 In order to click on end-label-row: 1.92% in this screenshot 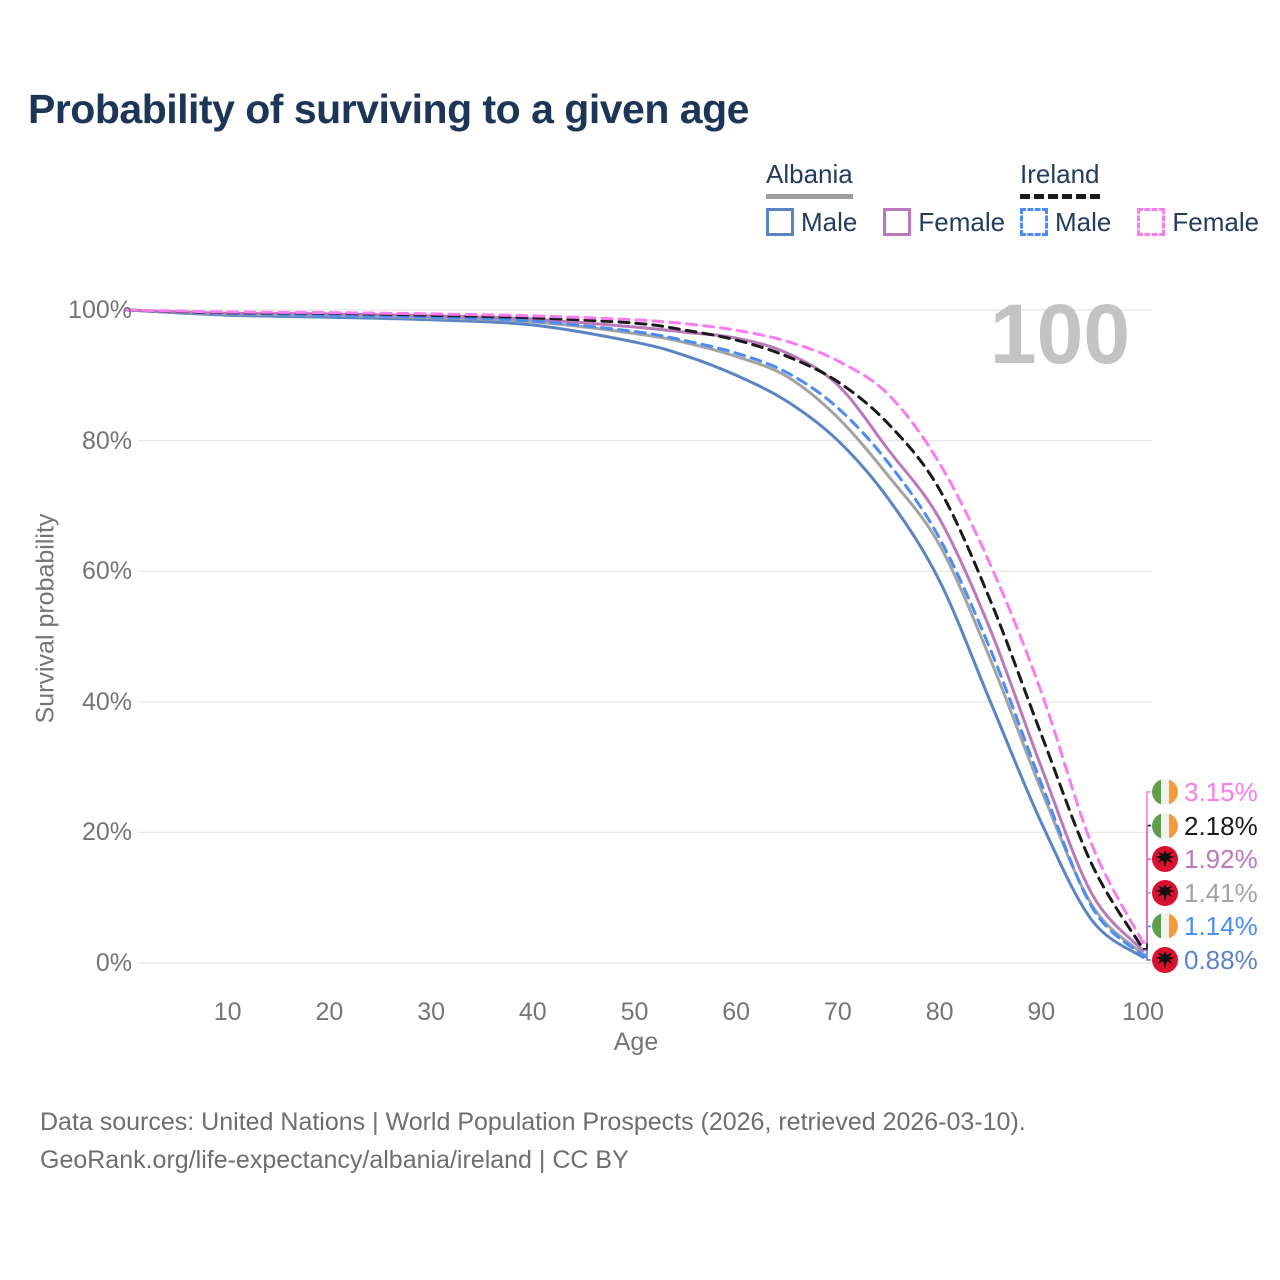, I will do `click(1205, 859)`.